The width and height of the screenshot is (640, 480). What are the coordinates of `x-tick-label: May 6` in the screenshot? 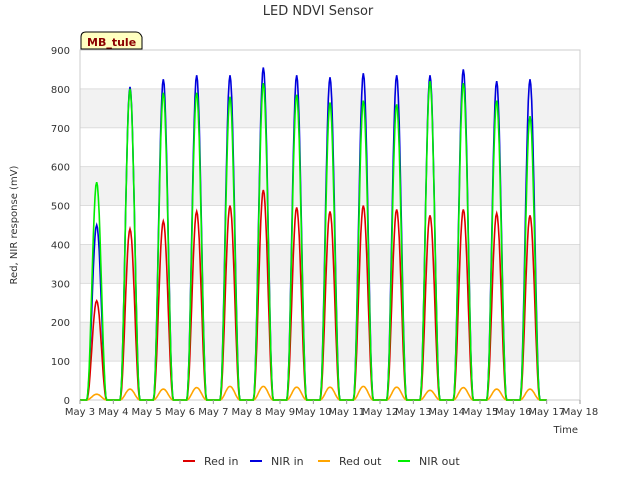 It's located at (180, 412).